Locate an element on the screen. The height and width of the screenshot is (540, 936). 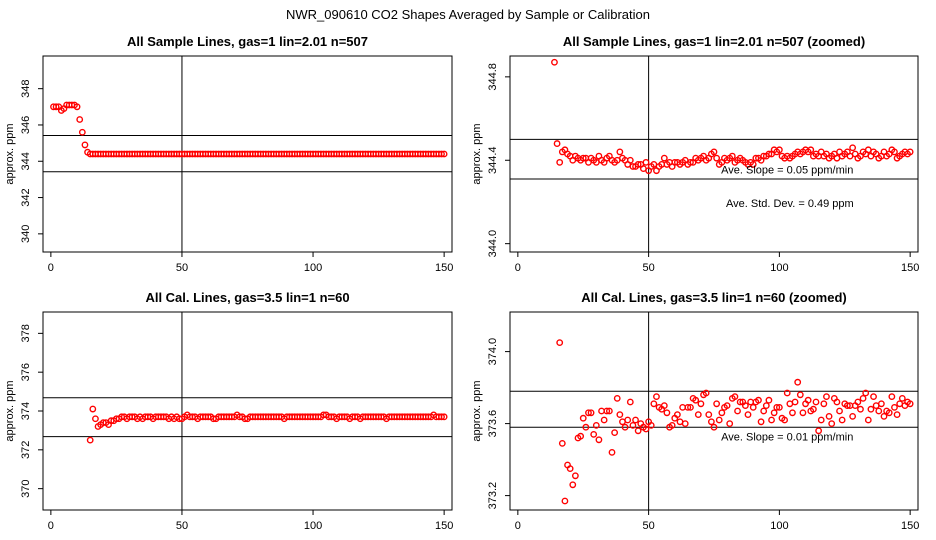
y-tick-label: 348 is located at coordinates (26, 88).